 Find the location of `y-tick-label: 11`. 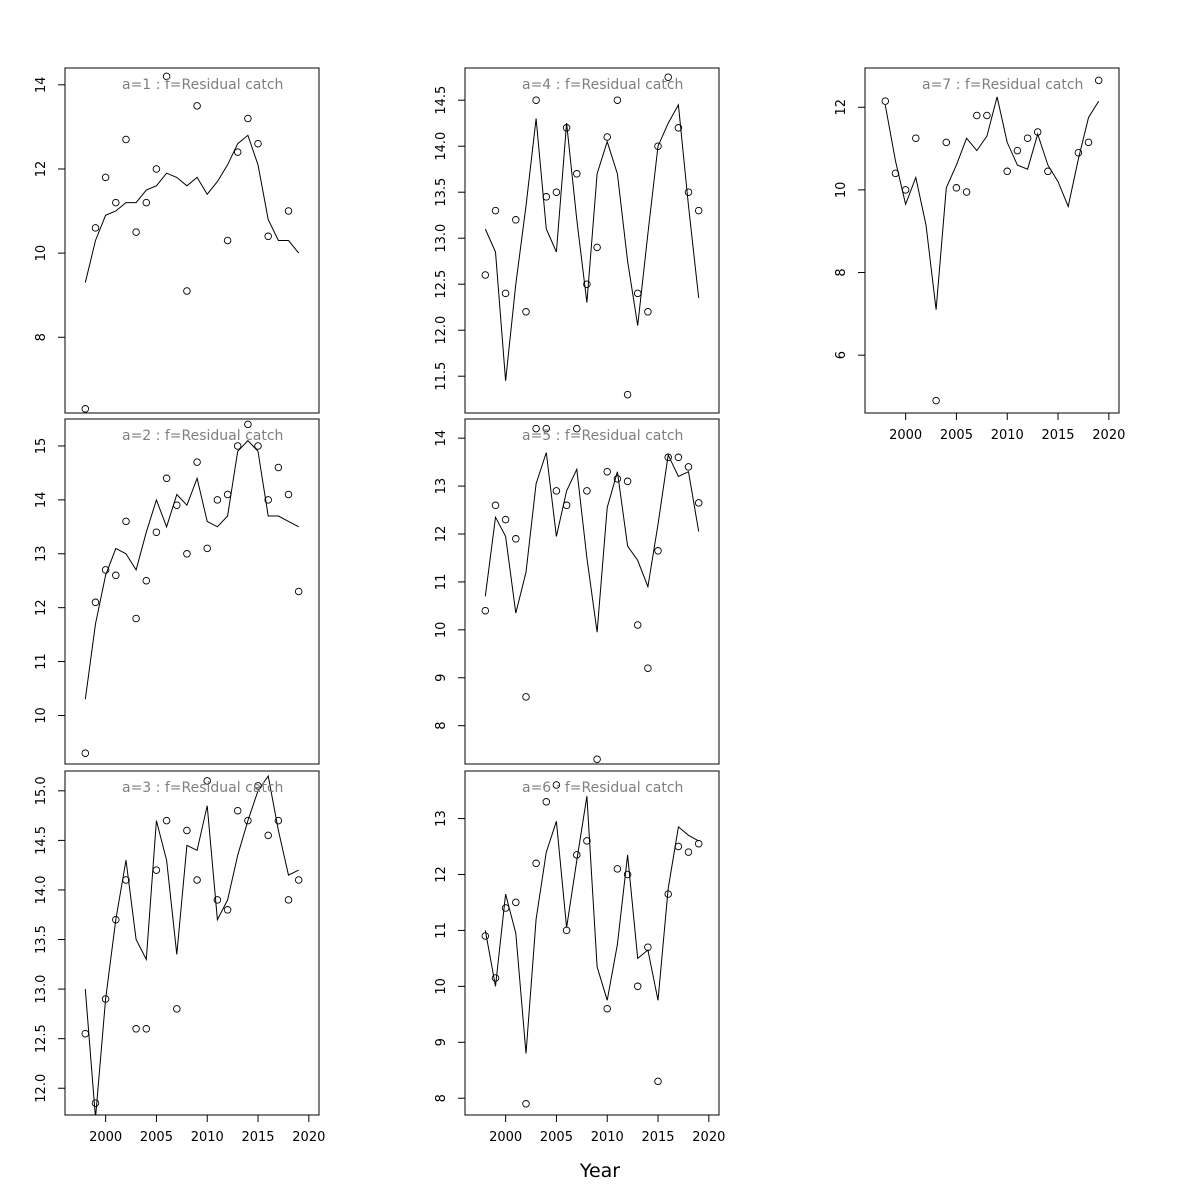

y-tick-label: 11 is located at coordinates (41, 661).